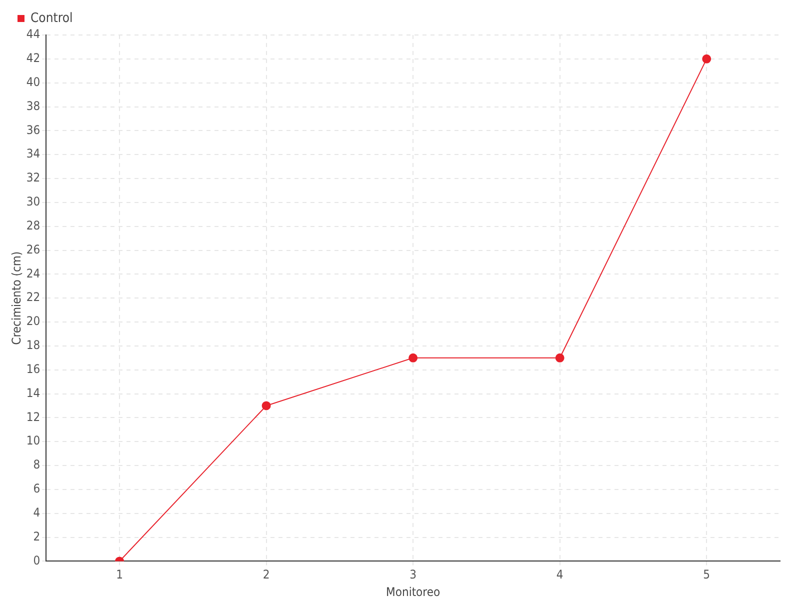  I want to click on x-tick-label: 3, so click(413, 575).